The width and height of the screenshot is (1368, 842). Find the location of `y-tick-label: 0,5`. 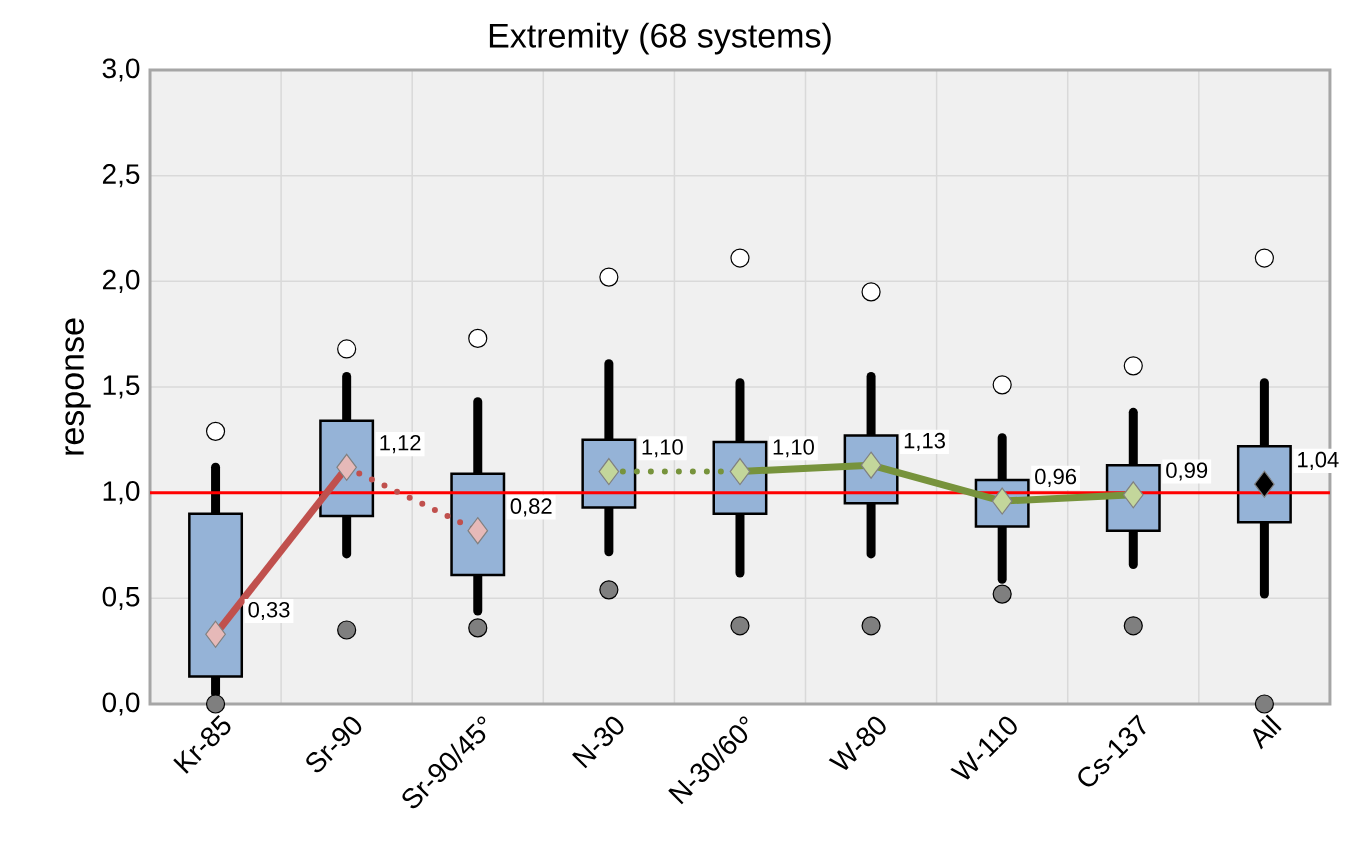

y-tick-label: 0,5 is located at coordinates (121, 598).